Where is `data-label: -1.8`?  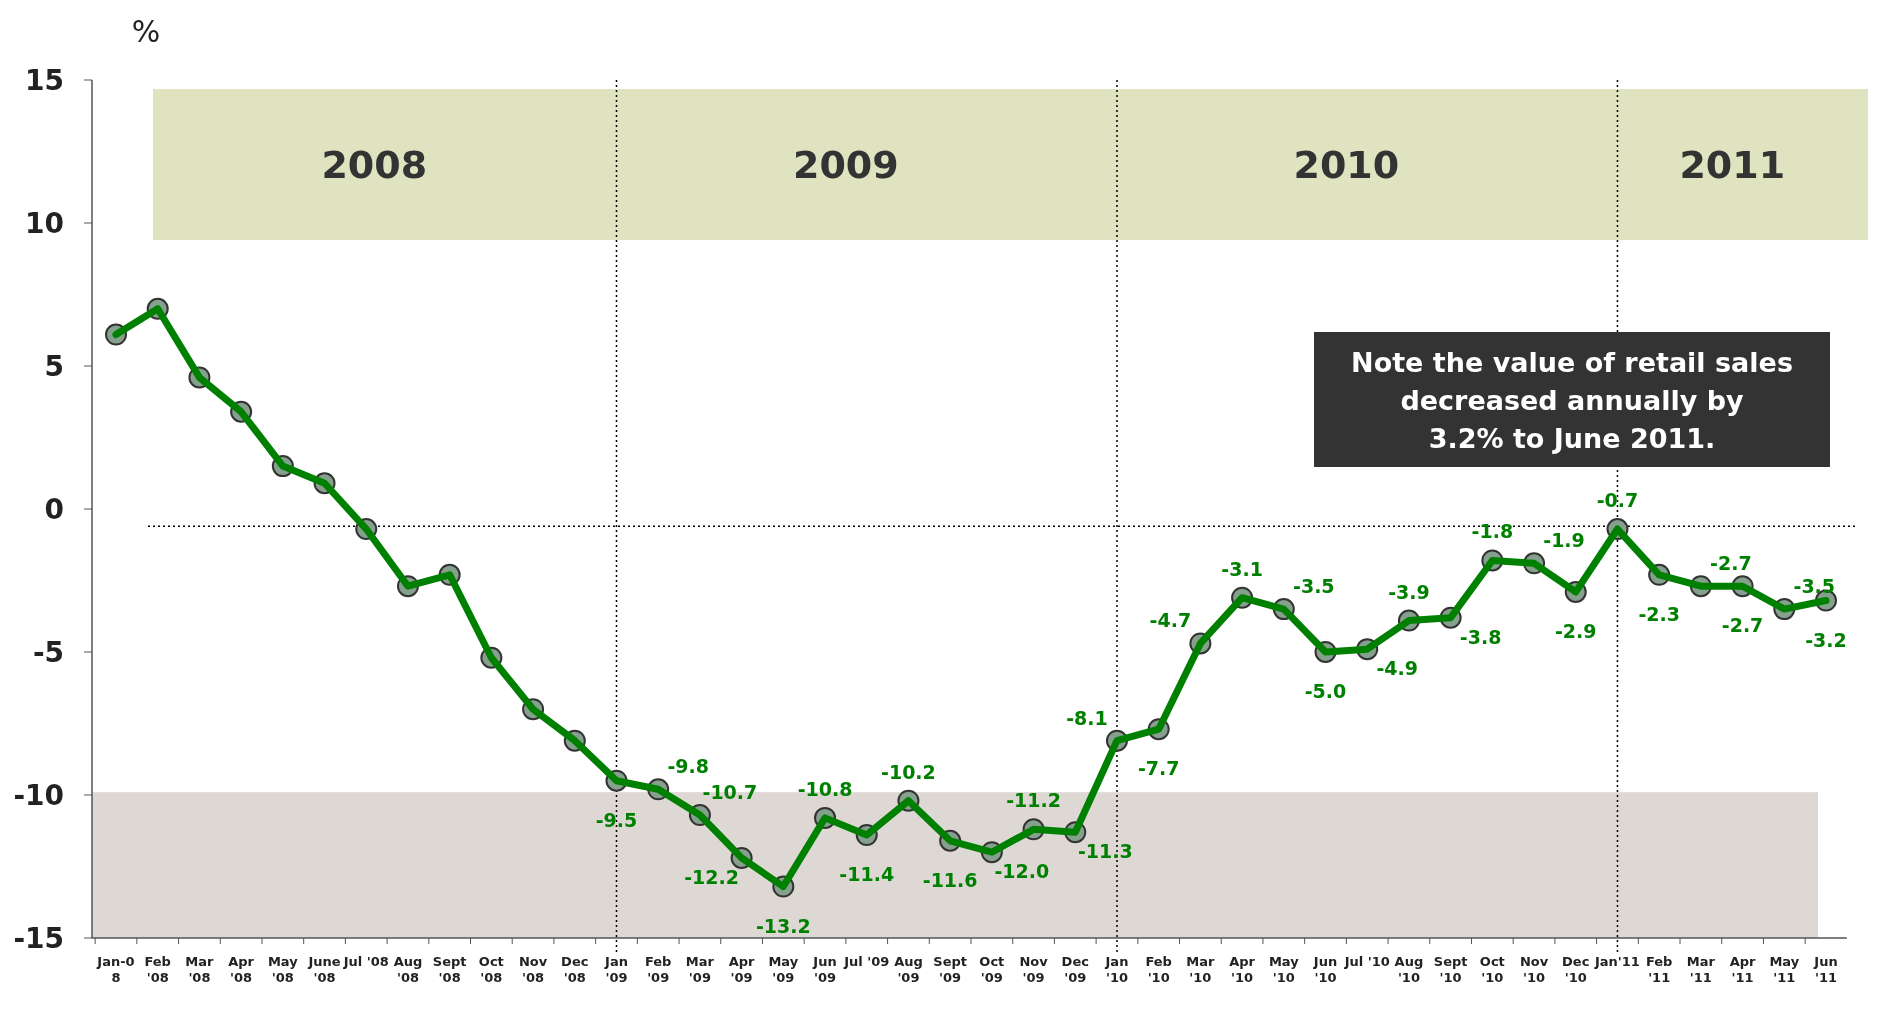 data-label: -1.8 is located at coordinates (1492, 531).